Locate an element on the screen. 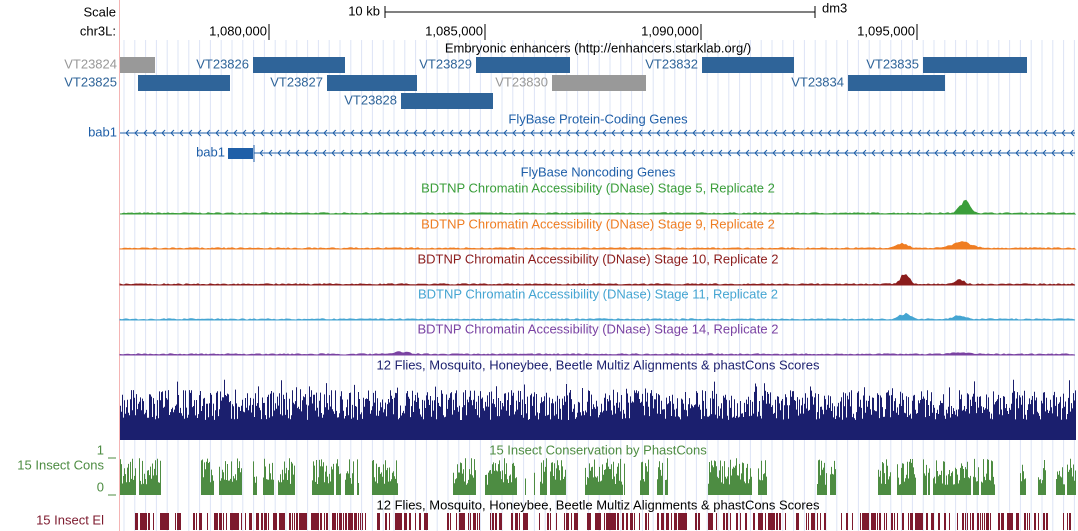  scale-size: 10 kb is located at coordinates (364, 10).